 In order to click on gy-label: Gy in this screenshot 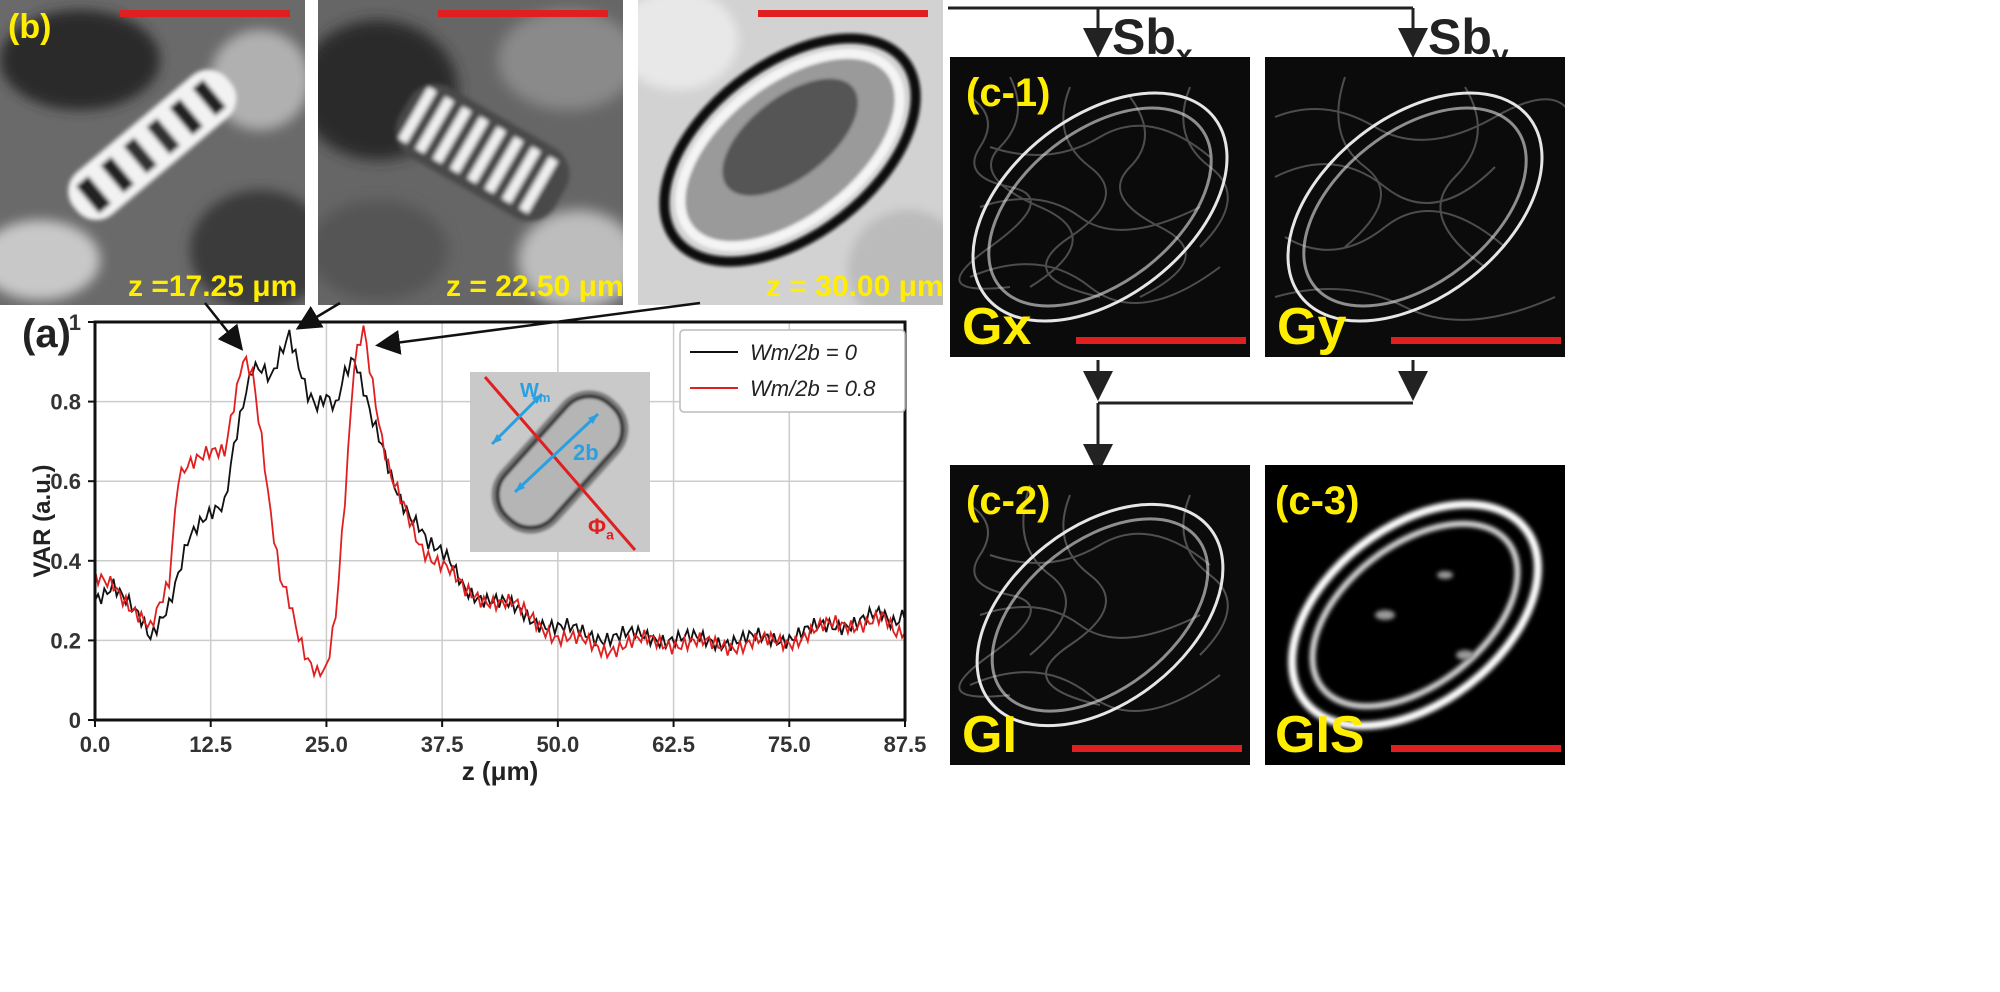, I will do `click(1312, 327)`.